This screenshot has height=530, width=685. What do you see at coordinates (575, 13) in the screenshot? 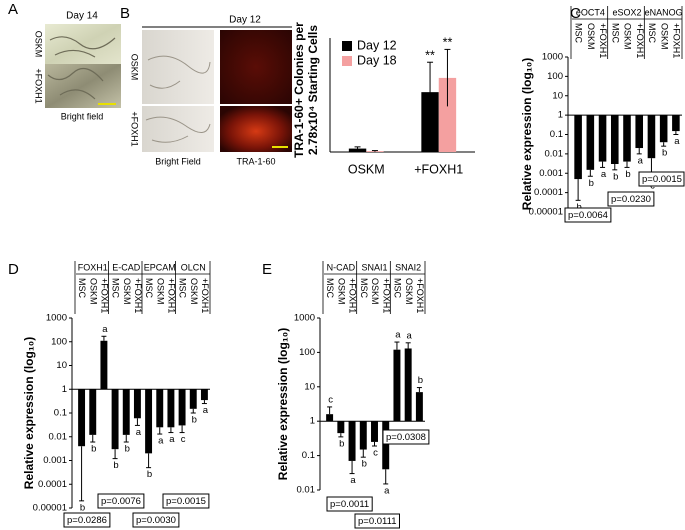
I see `panel-label: C` at bounding box center [575, 13].